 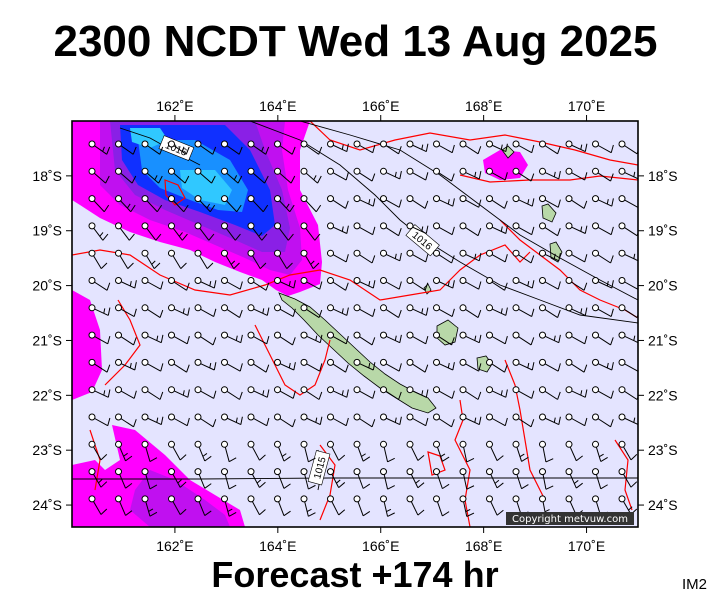 I want to click on lon-tick-label-bottom: 166˚E, so click(x=380, y=546).